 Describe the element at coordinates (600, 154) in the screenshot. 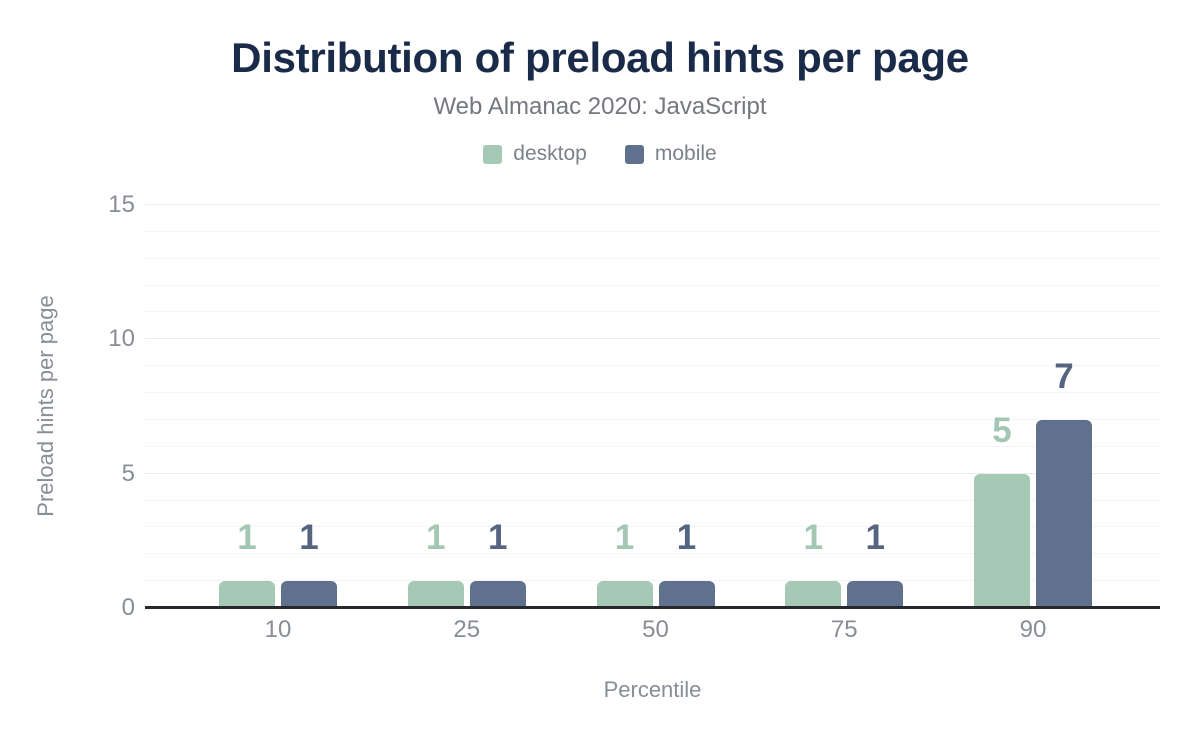

I see `legend: desktop mobile` at that location.